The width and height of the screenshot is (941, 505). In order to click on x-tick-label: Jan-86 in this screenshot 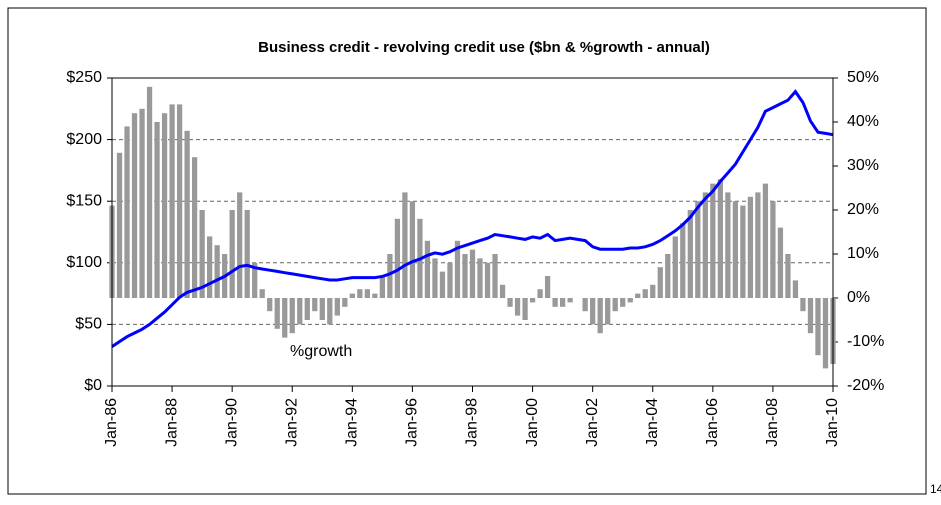, I will do `click(111, 422)`.